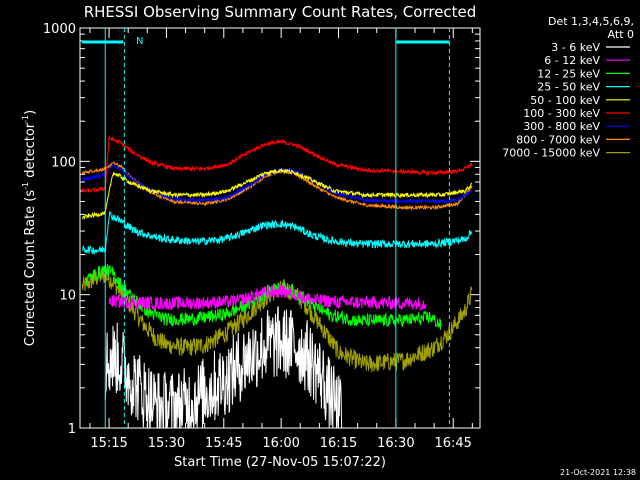  What do you see at coordinates (59, 29) in the screenshot?
I see `y-tick-label: 1000` at bounding box center [59, 29].